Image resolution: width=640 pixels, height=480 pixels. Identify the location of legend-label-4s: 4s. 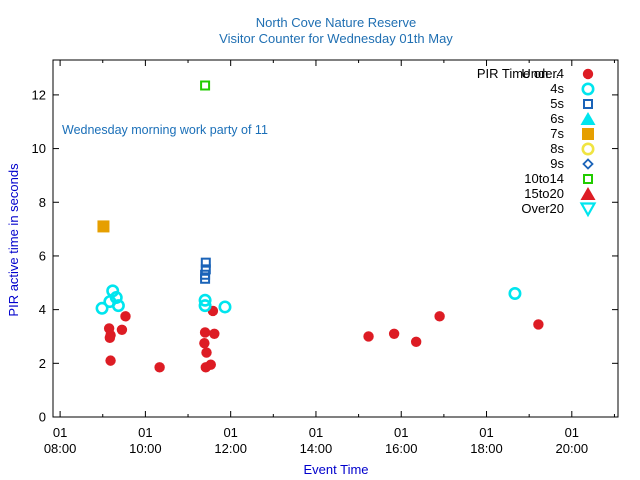
(557, 88).